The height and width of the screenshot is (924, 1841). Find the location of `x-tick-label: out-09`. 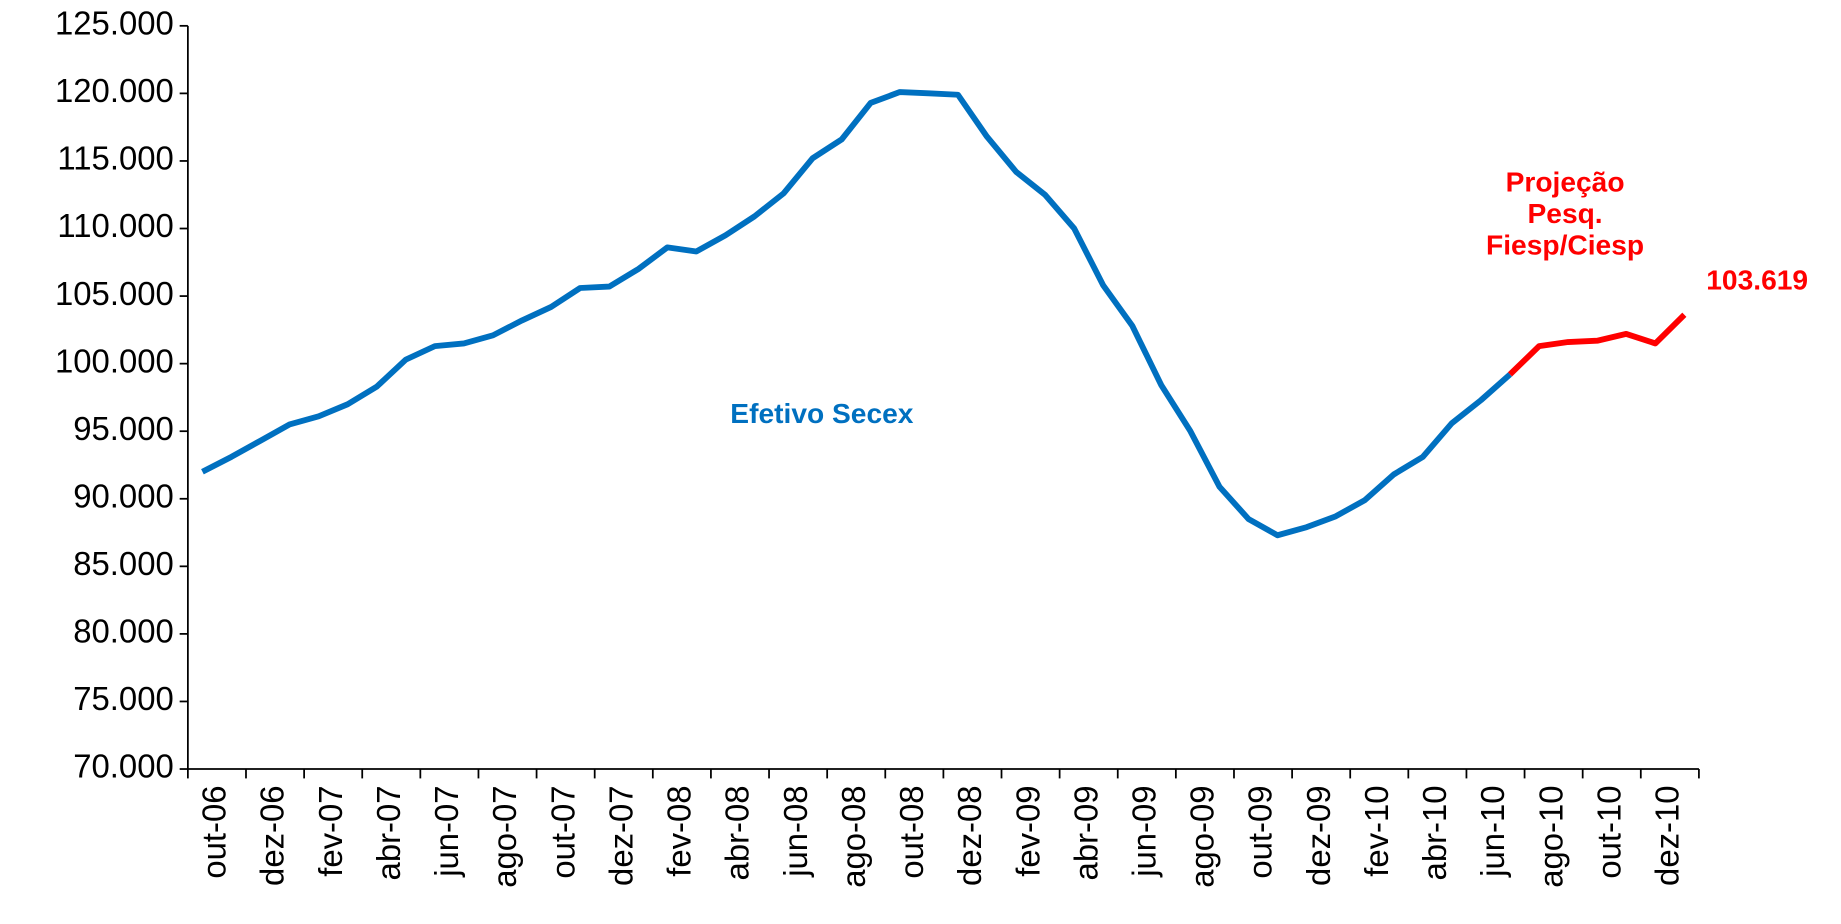

x-tick-label: out-09 is located at coordinates (1260, 831).